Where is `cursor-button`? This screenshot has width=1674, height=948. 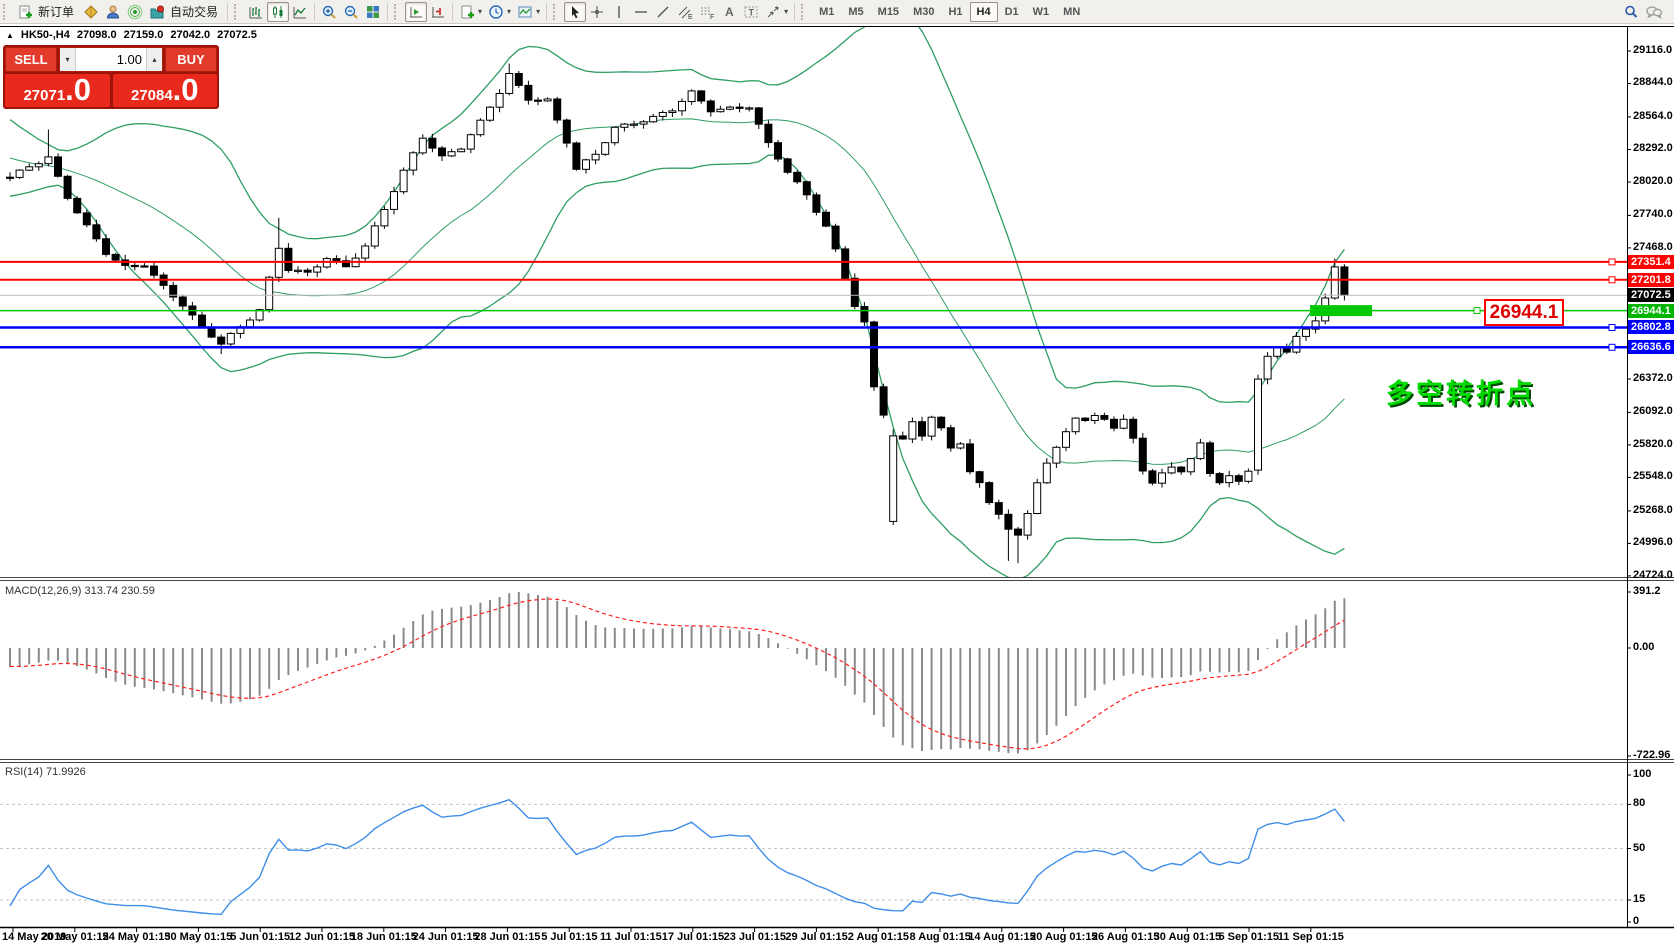
cursor-button is located at coordinates (575, 11).